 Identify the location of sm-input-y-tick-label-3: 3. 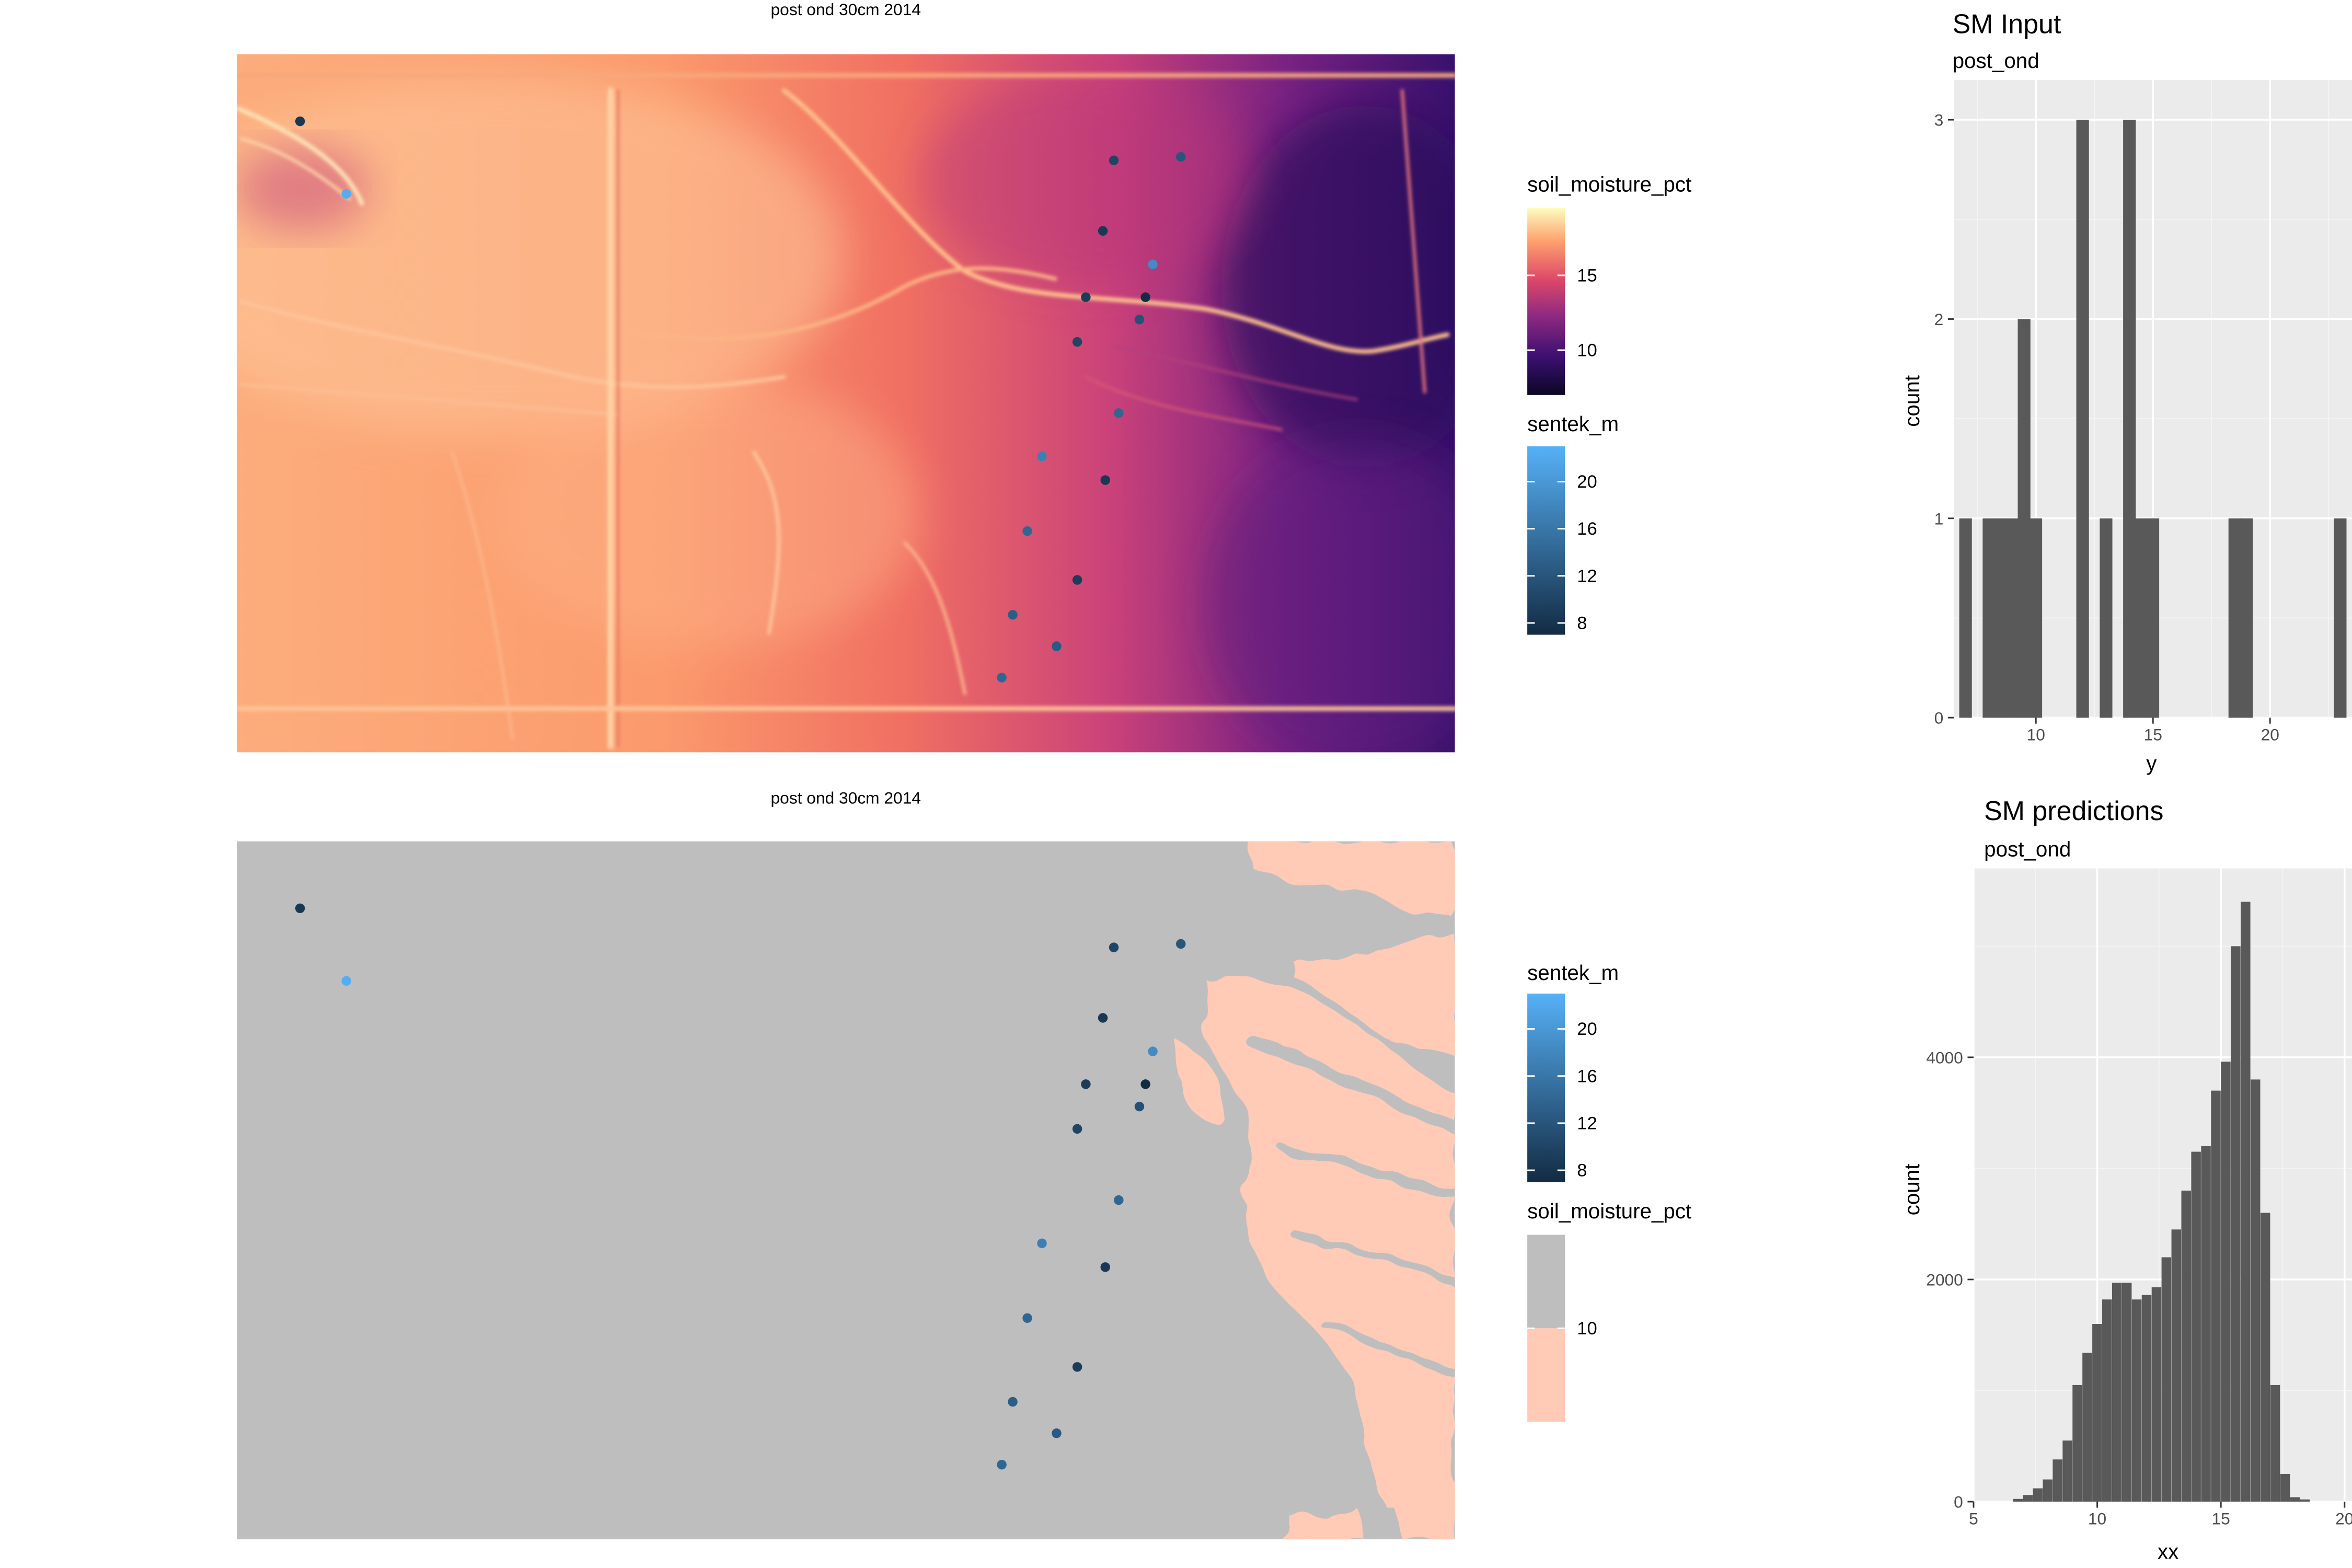
(1939, 120).